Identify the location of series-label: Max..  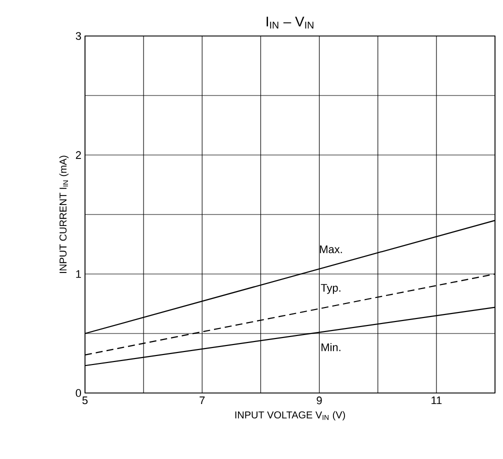
(331, 250).